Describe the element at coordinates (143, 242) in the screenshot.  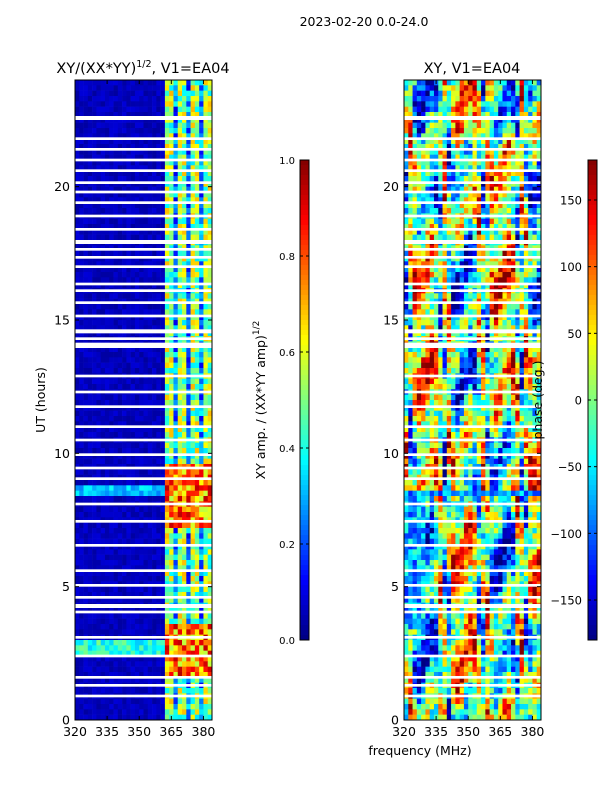
I see `flagged-row` at that location.